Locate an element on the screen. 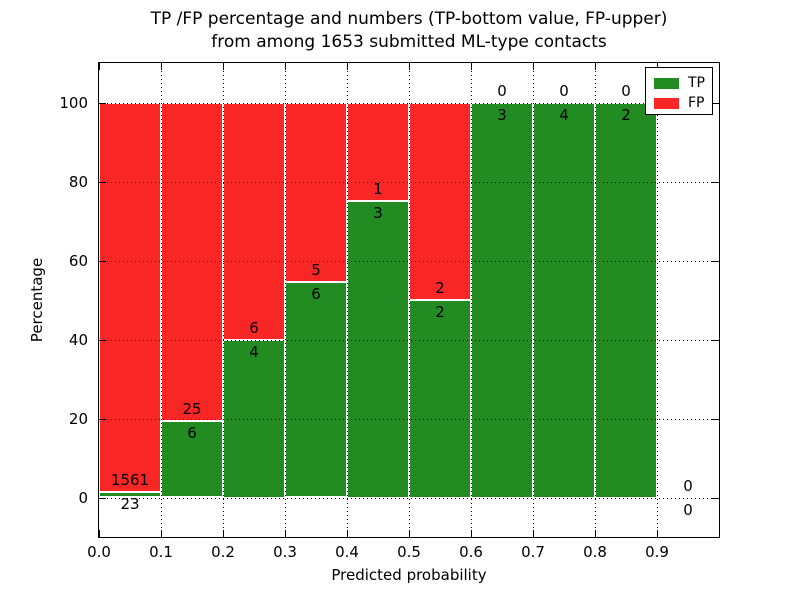 The image size is (800, 600). x-tick-label: 0.7 is located at coordinates (533, 552).